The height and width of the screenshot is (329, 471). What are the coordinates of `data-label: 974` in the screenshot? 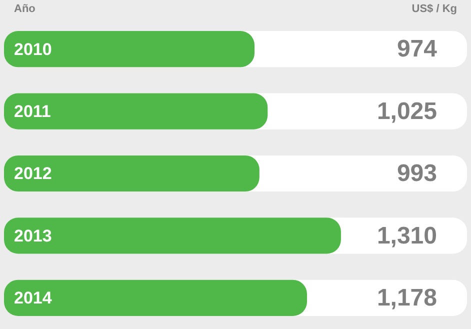 It's located at (417, 49).